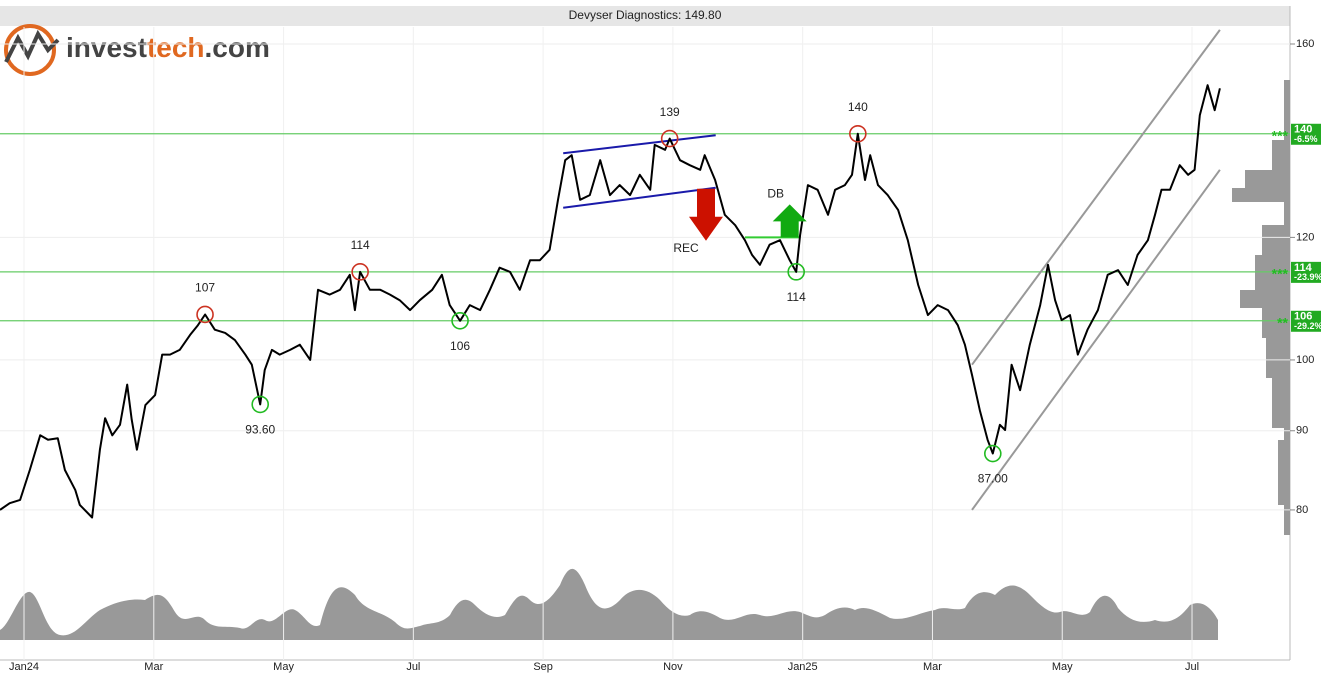 This screenshot has height=680, width=1321. I want to click on signal-label: REC, so click(686, 248).